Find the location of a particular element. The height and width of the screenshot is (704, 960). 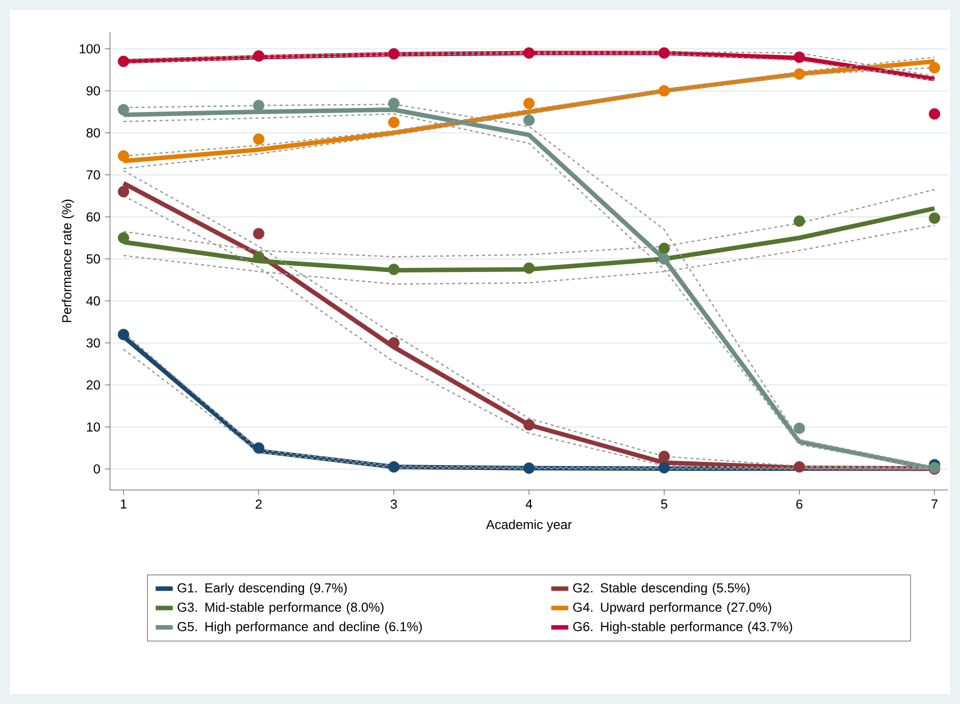

y-tick-label: 20 is located at coordinates (93, 385).